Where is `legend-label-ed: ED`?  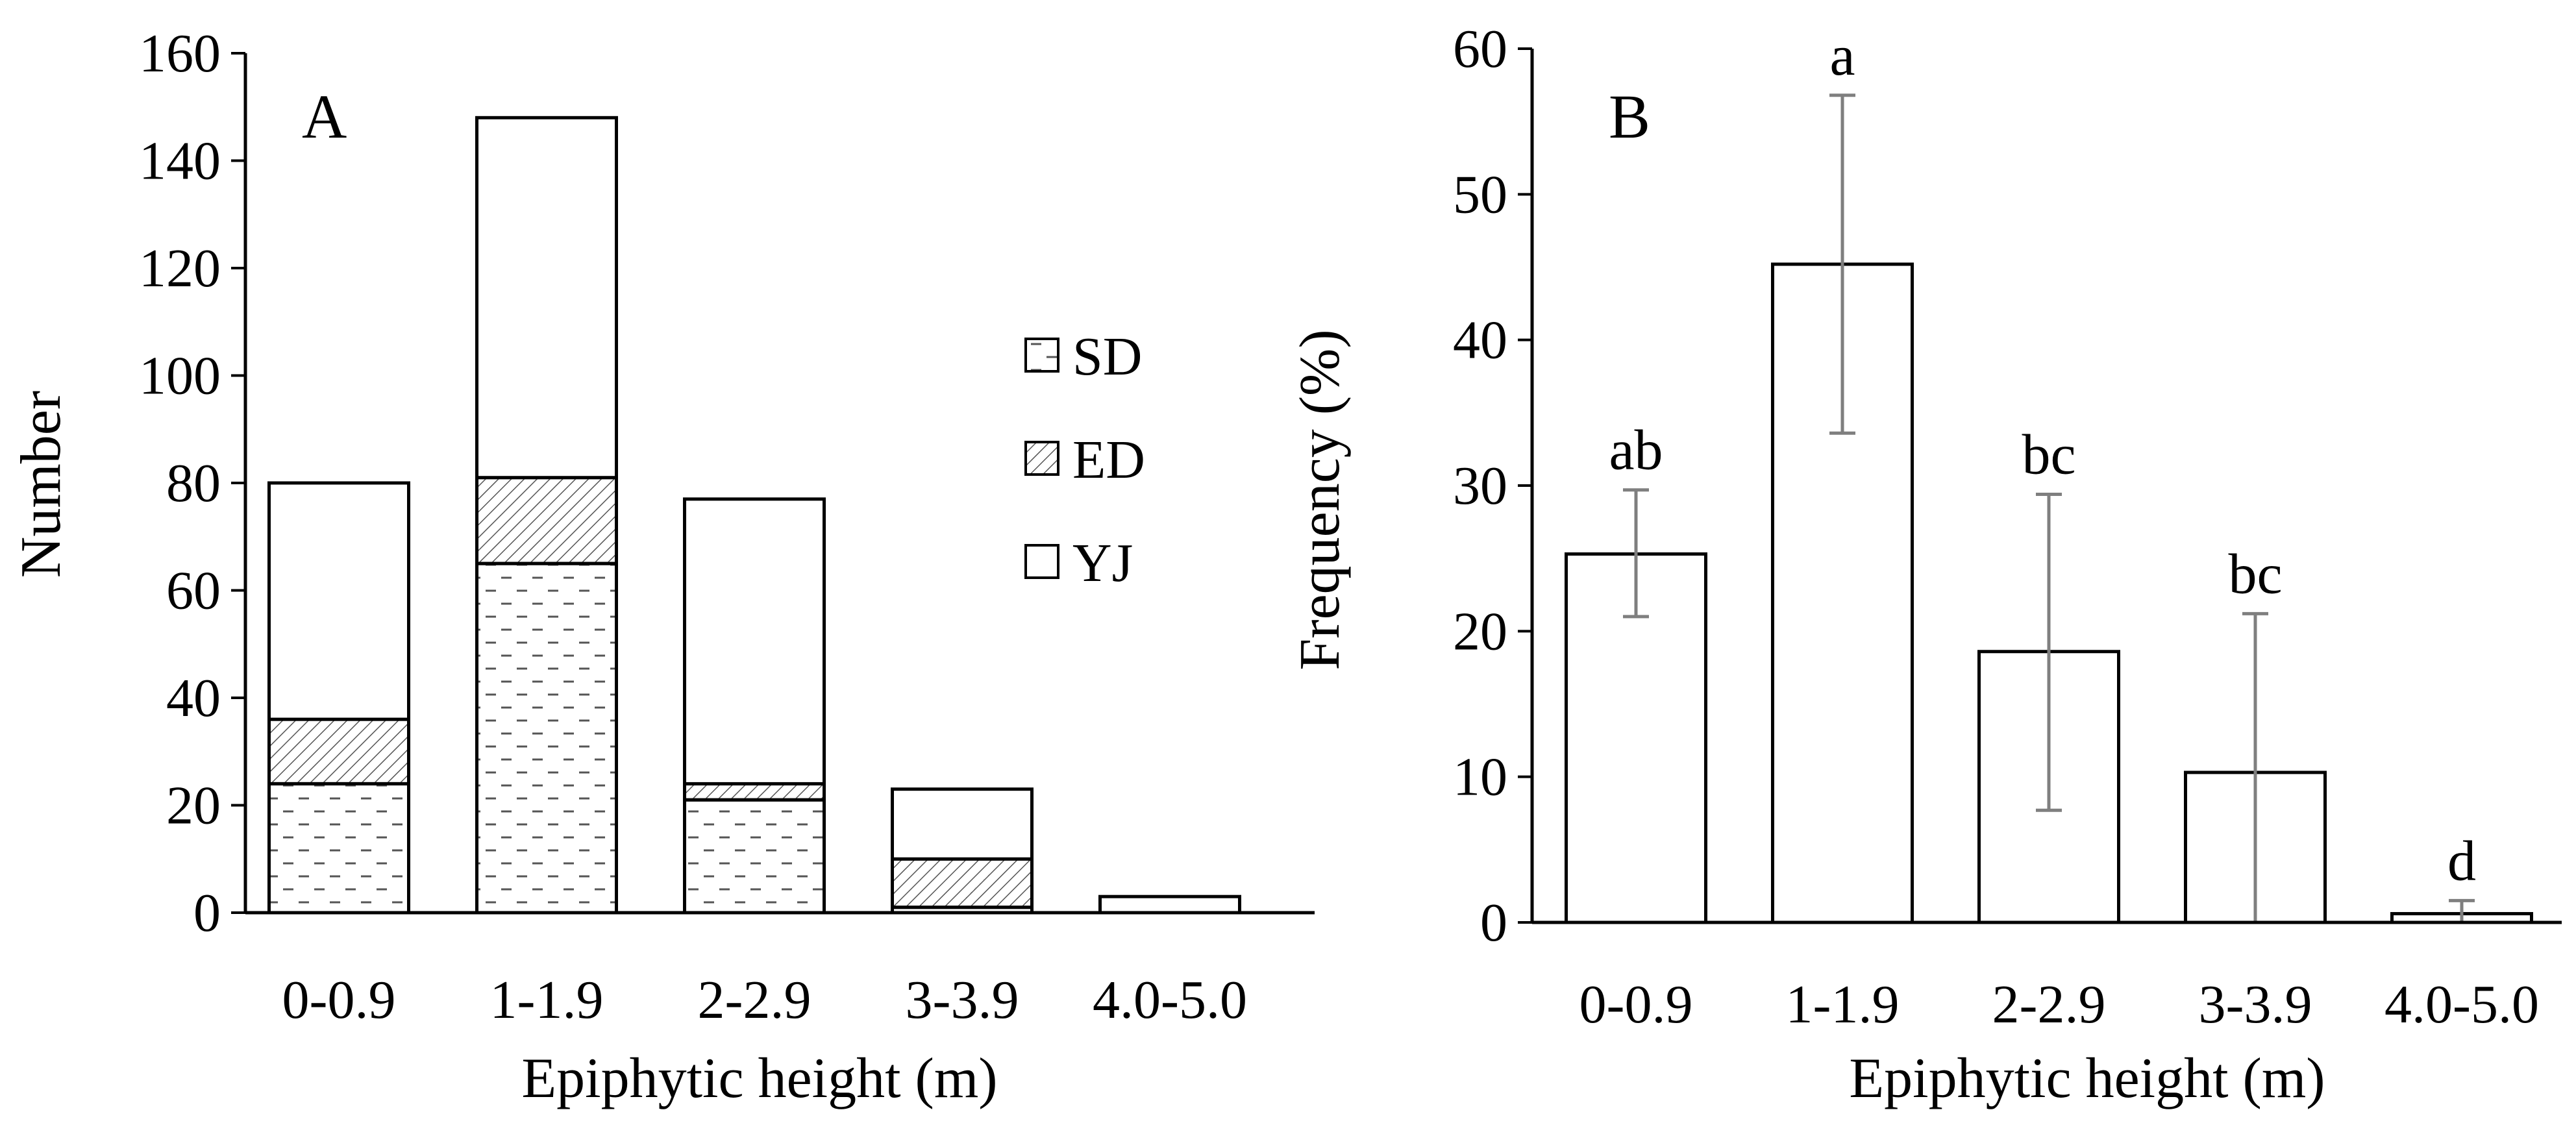 legend-label-ed: ED is located at coordinates (1108, 460).